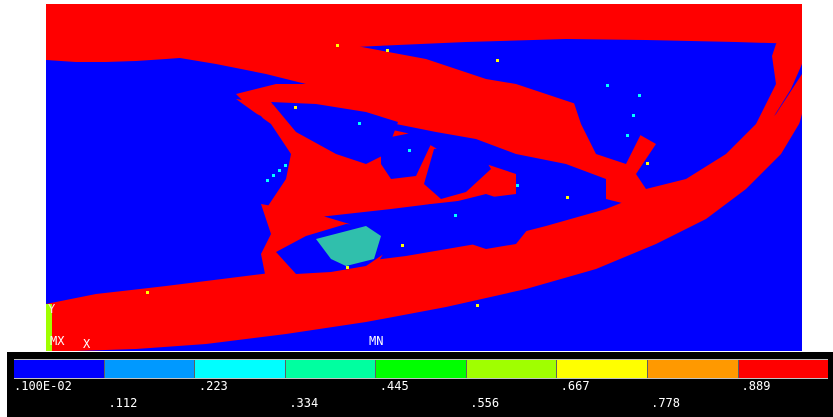 This screenshot has height=417, width=833. I want to click on right-void, so click(706, 119).